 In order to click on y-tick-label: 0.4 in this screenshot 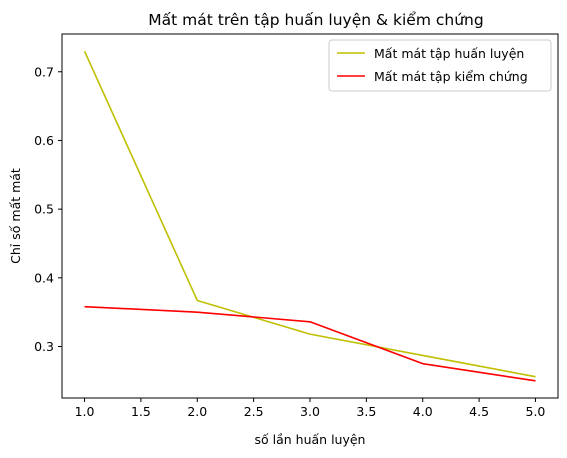, I will do `click(44, 277)`.